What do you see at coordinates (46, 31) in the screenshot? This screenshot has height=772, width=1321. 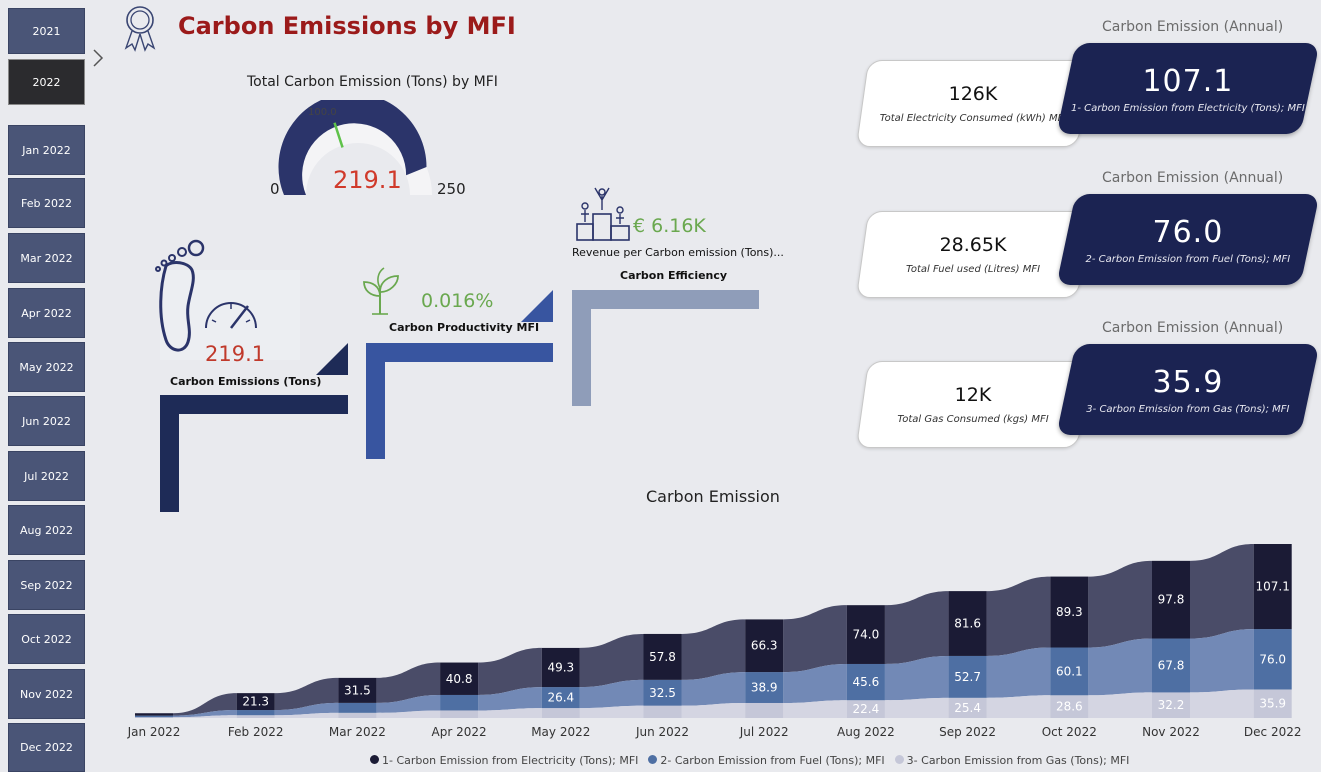 I see `year-2021-button: 2021` at bounding box center [46, 31].